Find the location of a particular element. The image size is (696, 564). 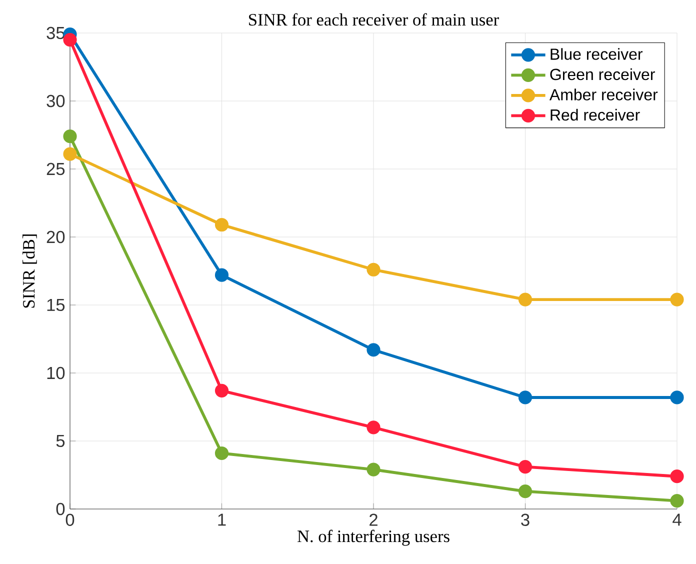

x-axis-title: N. of interfering users is located at coordinates (373, 538).